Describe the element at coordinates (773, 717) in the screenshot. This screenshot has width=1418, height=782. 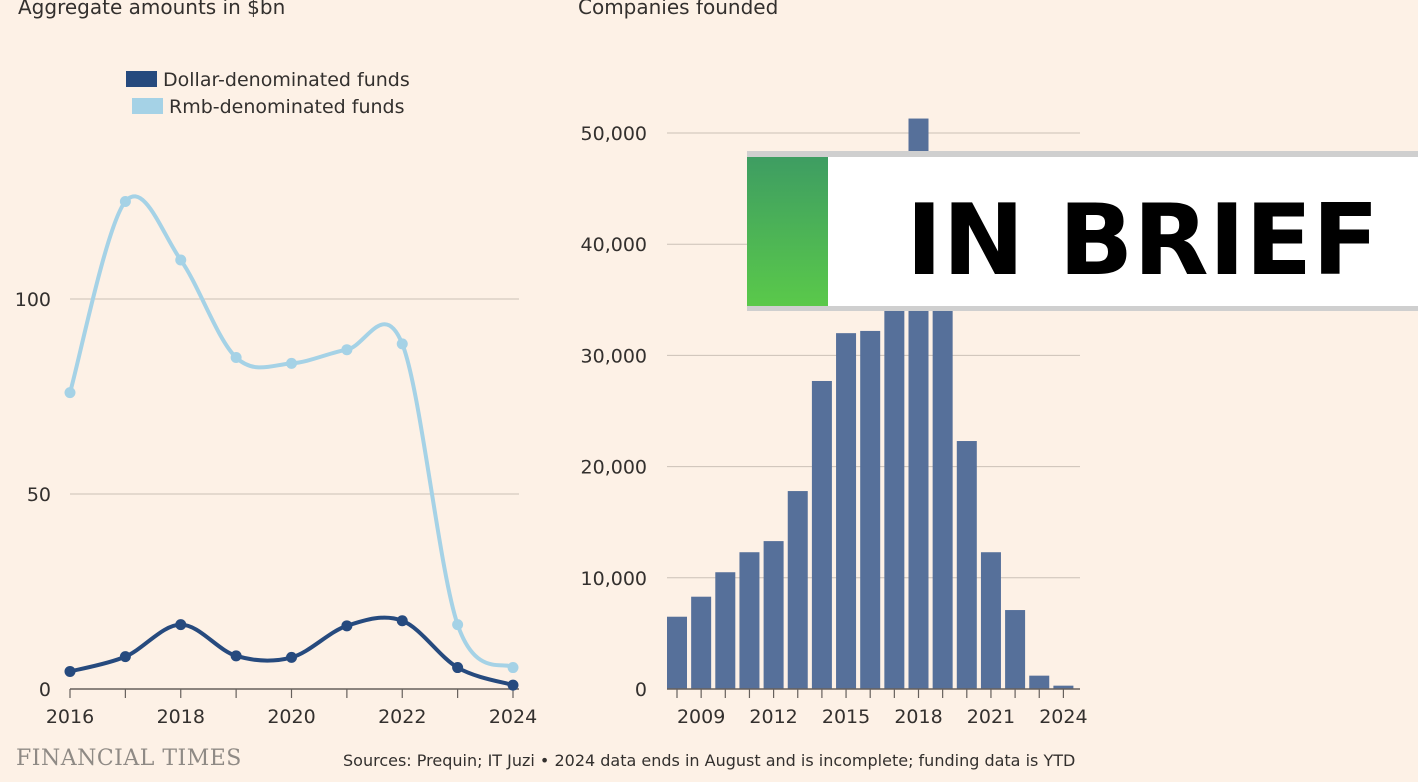
I see `bar-chart-x-tick-label: 2012` at that location.